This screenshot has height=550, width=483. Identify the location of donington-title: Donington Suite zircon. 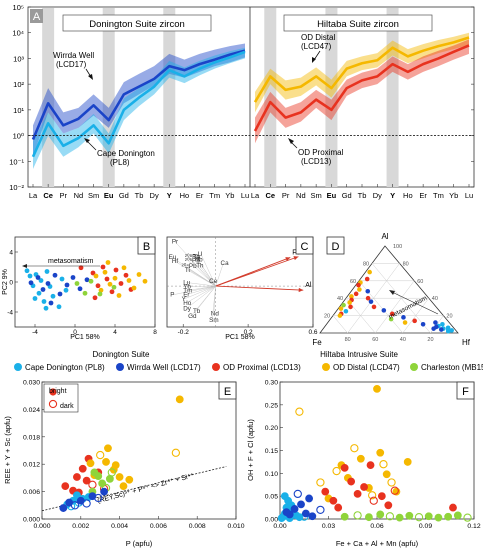
(137, 24).